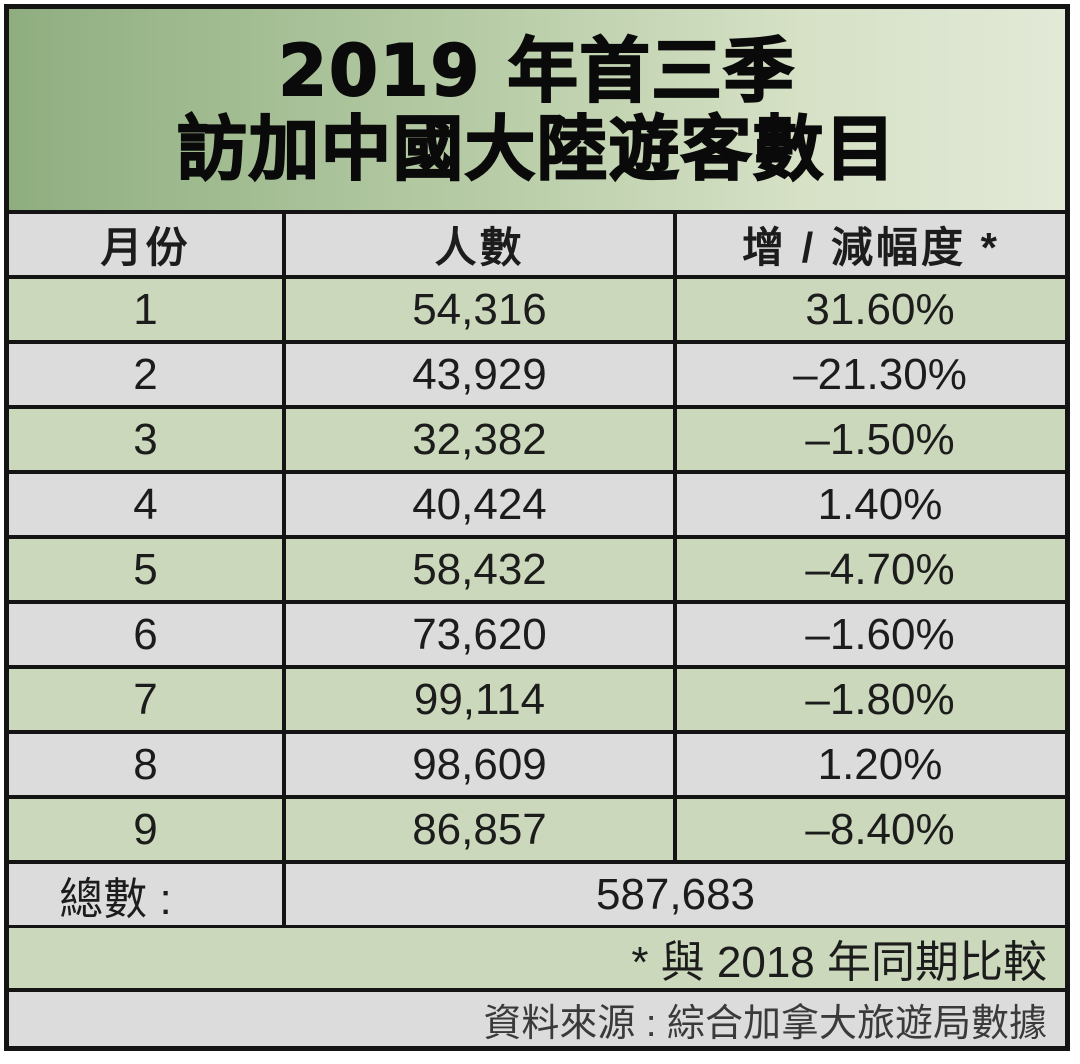 This screenshot has height=1064, width=1080. Describe the element at coordinates (675, 894) in the screenshot. I see `total-value: 587,683` at that location.